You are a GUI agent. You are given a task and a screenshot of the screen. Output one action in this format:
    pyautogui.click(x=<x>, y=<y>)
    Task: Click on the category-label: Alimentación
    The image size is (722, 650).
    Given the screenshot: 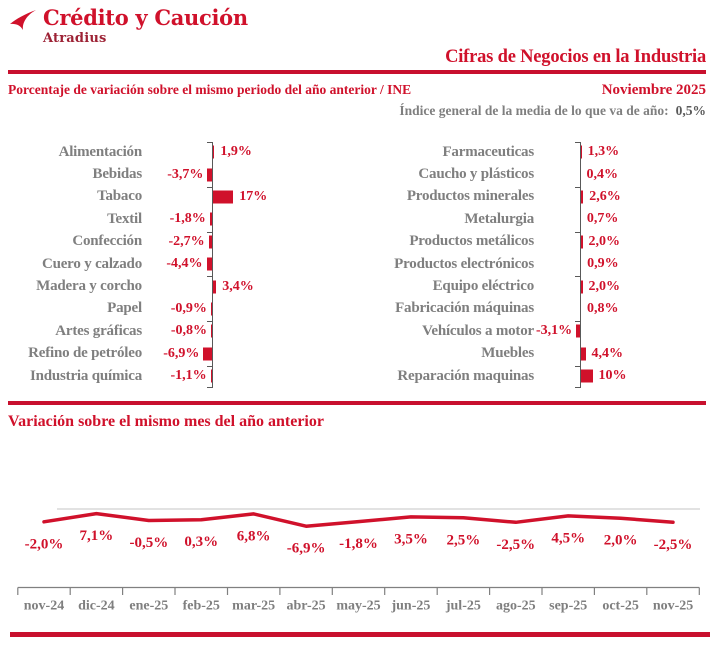 What is the action you would take?
    pyautogui.click(x=100, y=151)
    